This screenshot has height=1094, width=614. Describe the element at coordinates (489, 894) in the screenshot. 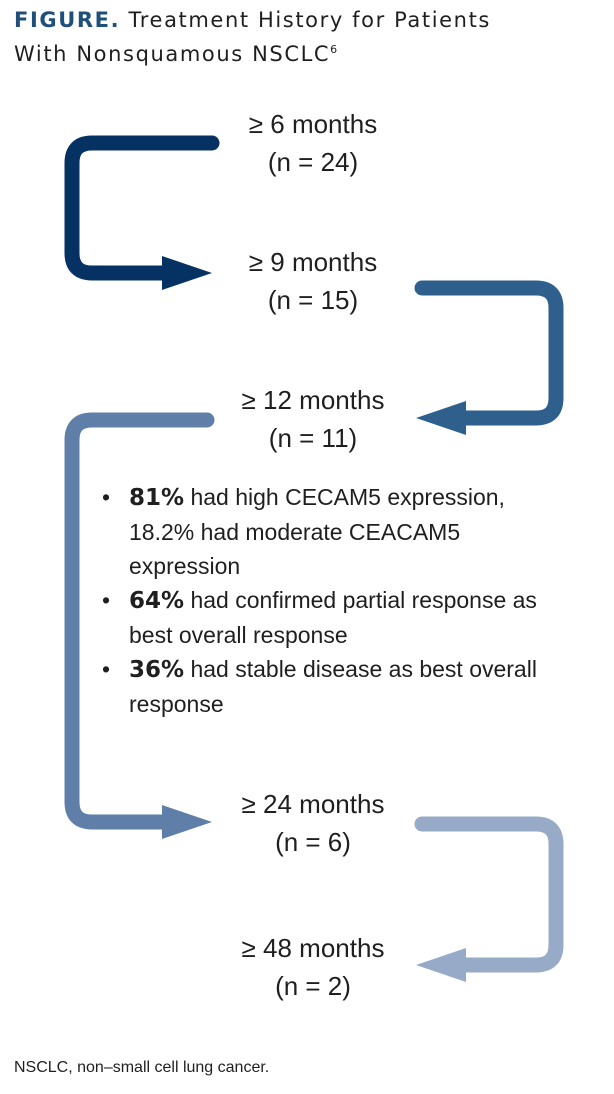

I see `arrow-24-to-48-shaft` at that location.